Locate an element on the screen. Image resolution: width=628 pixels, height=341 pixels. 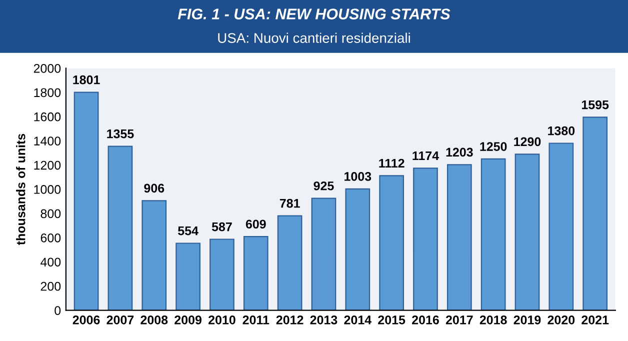
x-tick-label: 2018 is located at coordinates (493, 320).